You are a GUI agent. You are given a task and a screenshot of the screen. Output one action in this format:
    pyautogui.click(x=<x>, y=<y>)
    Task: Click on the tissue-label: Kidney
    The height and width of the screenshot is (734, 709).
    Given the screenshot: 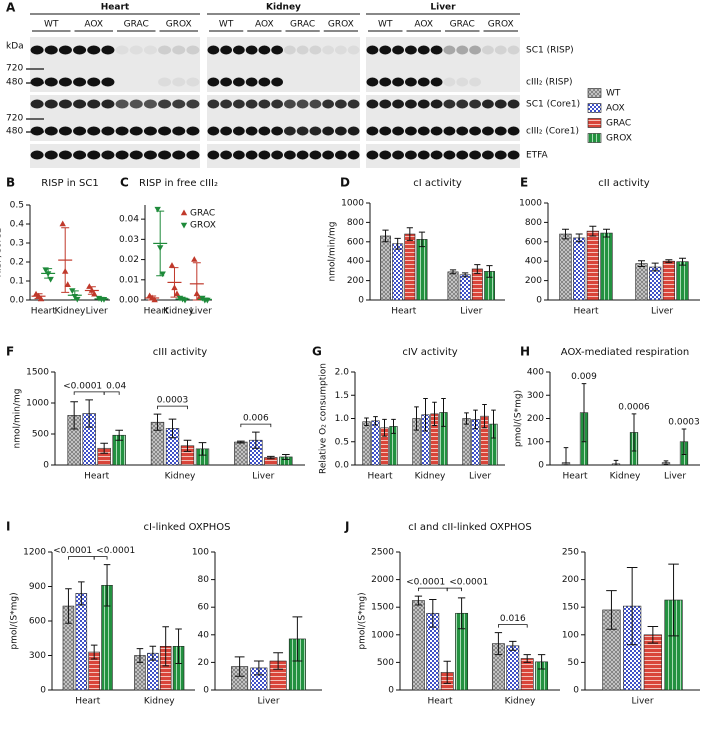 What is the action you would take?
    pyautogui.click(x=283, y=8)
    